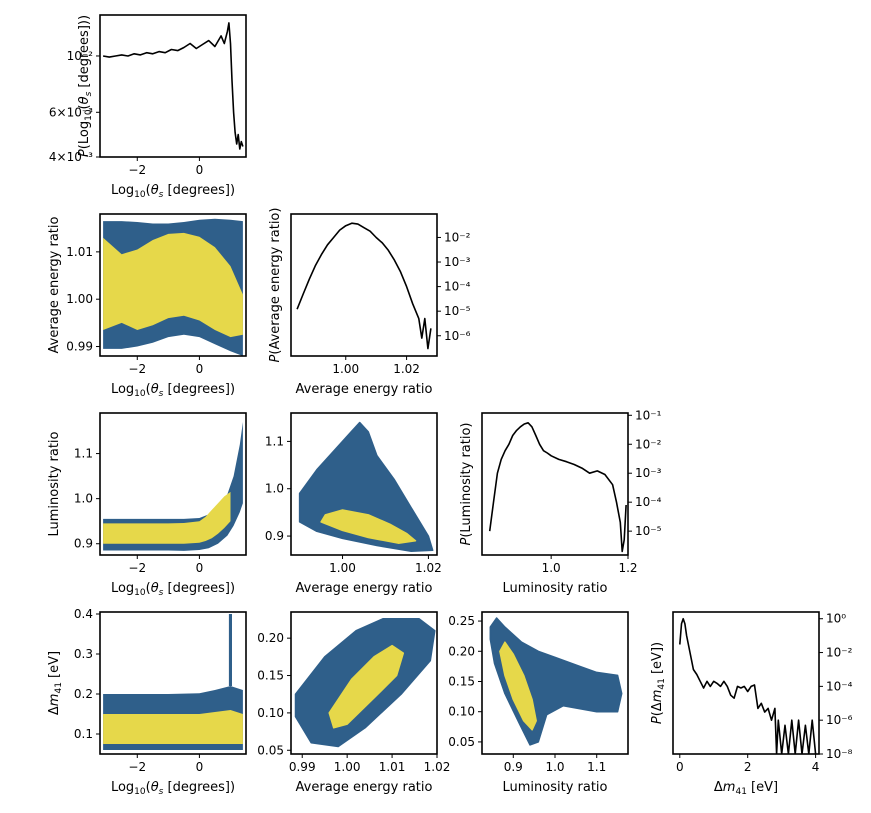 The image size is (871, 813). I want to click on y-tick-label: 1.01, so click(79, 252).